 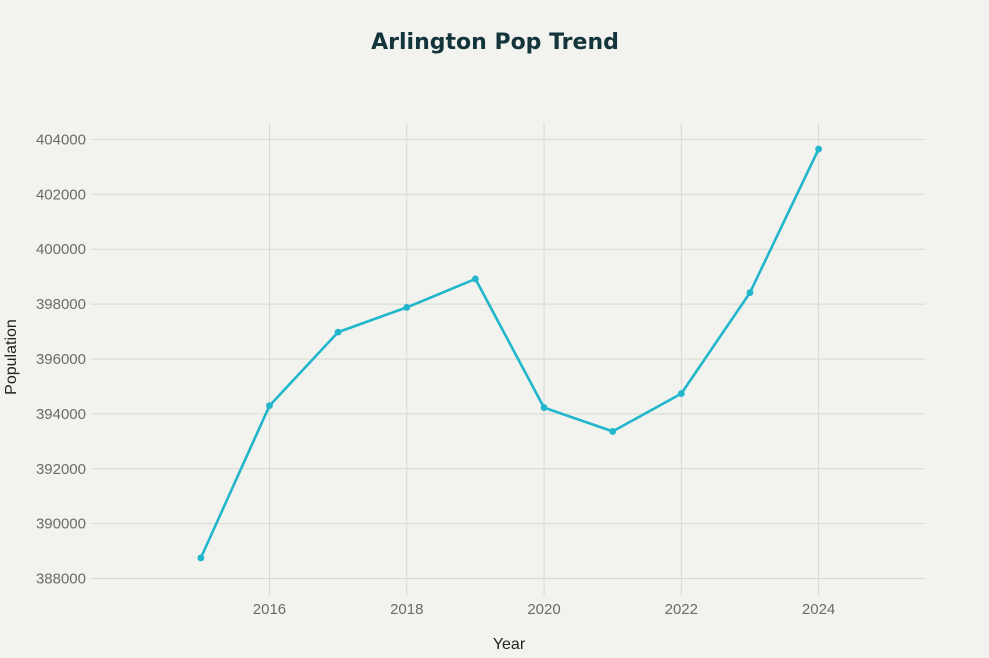 What do you see at coordinates (406, 609) in the screenshot?
I see `x-tick-label: 2018` at bounding box center [406, 609].